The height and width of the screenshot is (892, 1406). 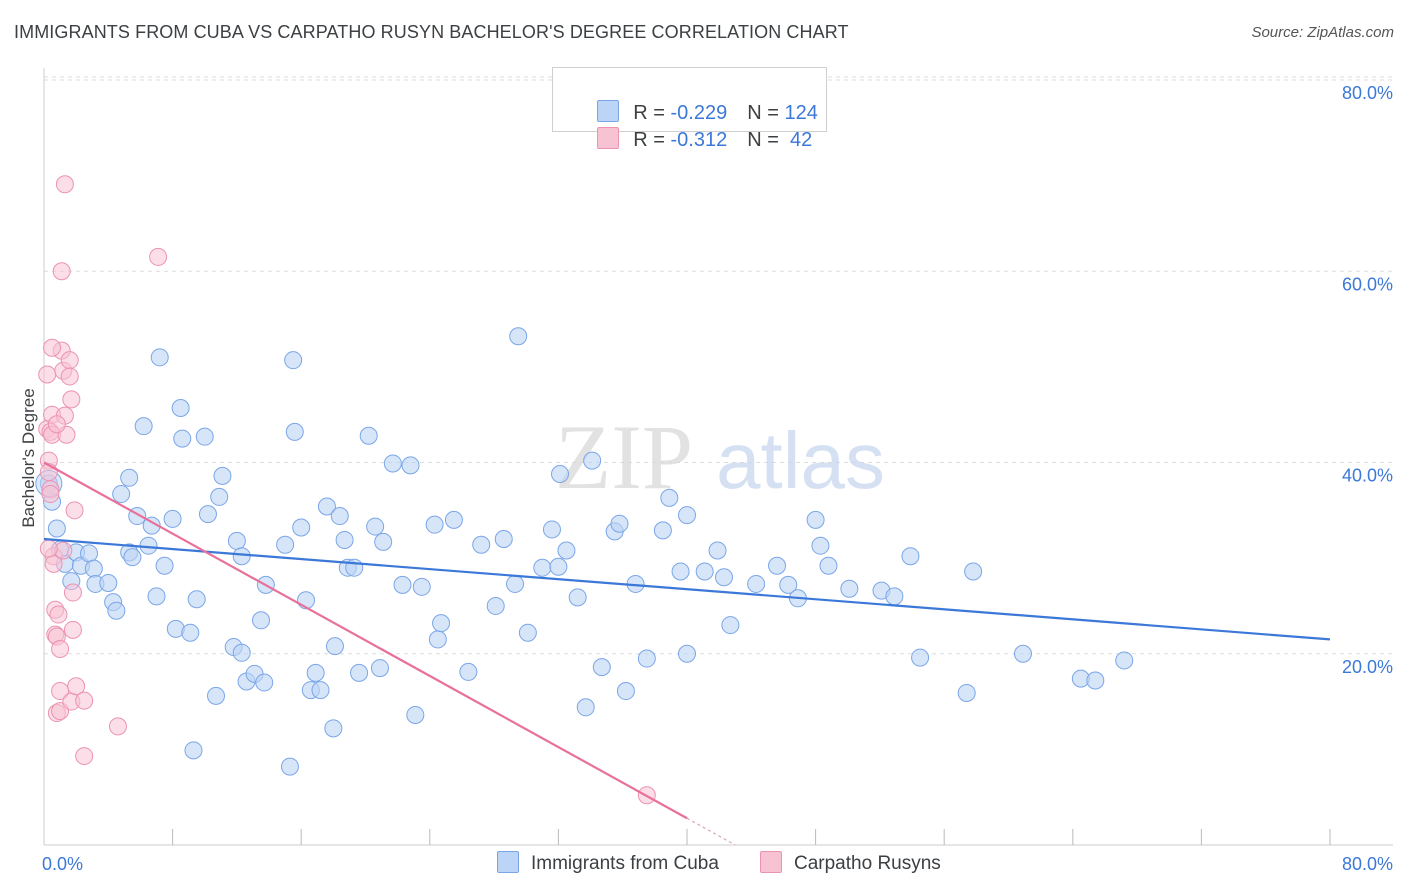 I want to click on bottom-legend-swatch-blue, so click(x=508, y=862).